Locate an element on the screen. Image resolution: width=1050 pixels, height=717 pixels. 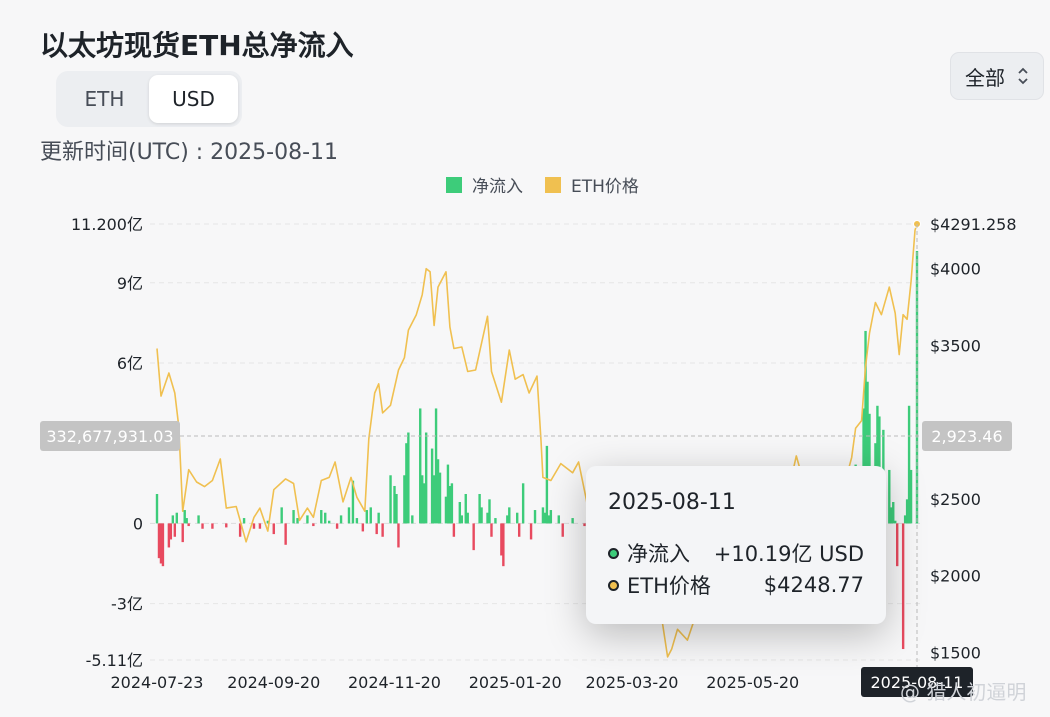
legend-swatch-price is located at coordinates (553, 184).